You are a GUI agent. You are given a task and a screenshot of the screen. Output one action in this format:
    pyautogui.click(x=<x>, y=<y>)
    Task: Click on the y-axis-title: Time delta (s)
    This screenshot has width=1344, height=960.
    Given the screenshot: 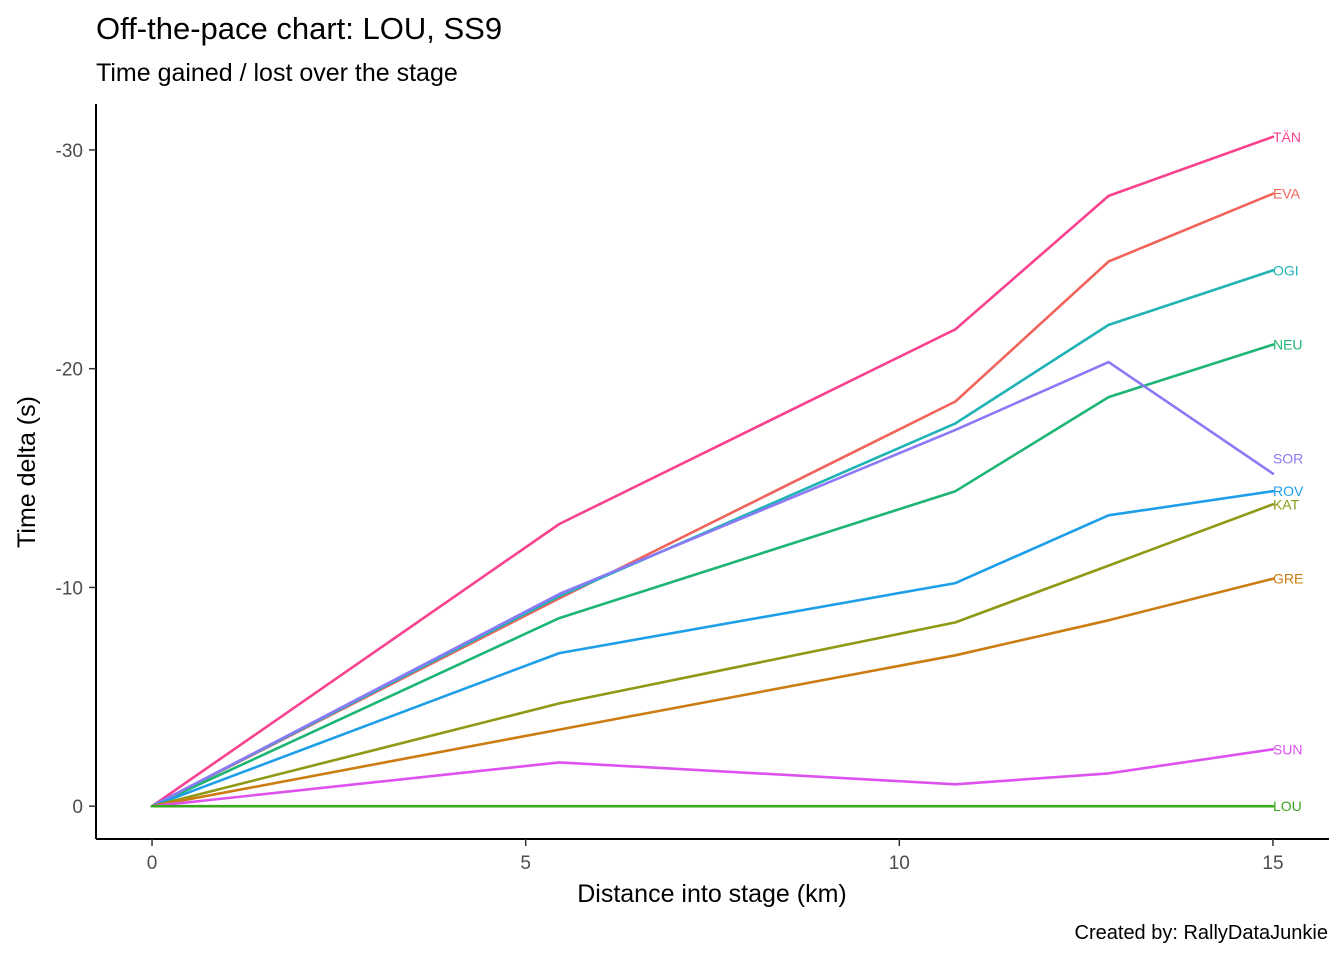 What is the action you would take?
    pyautogui.click(x=27, y=472)
    